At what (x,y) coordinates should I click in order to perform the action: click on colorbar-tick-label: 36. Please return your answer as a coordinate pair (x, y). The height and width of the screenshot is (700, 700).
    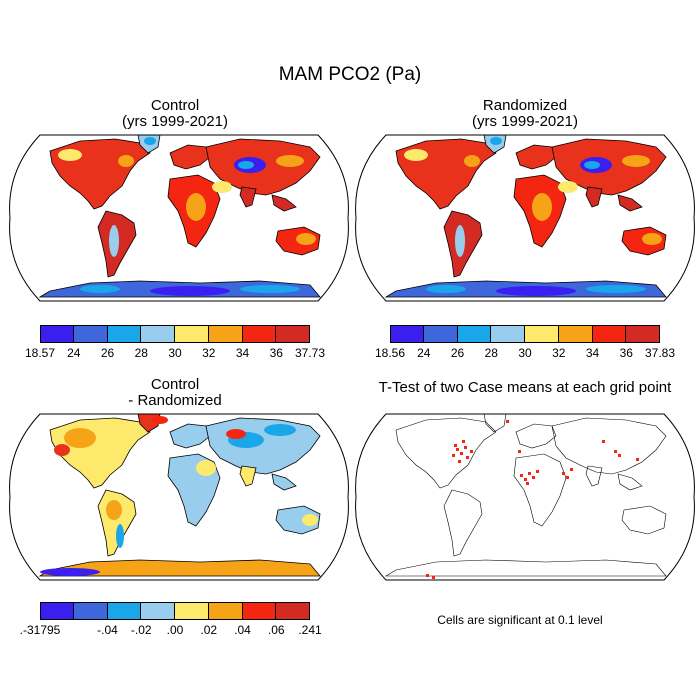
    Looking at the image, I should click on (276, 353).